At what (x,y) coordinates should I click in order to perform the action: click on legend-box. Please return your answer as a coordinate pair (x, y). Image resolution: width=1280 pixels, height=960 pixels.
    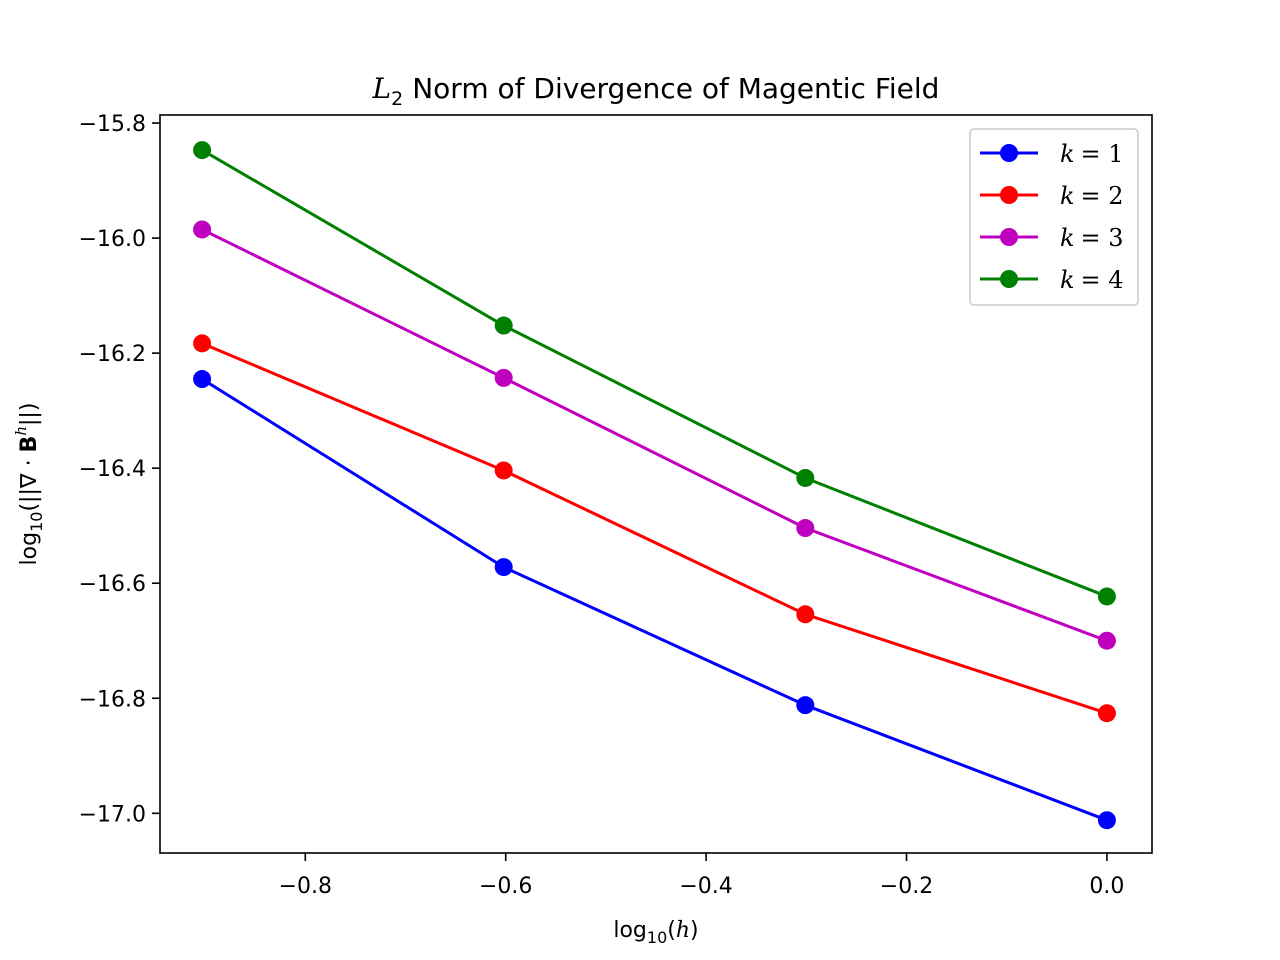
    Looking at the image, I should click on (1054, 217).